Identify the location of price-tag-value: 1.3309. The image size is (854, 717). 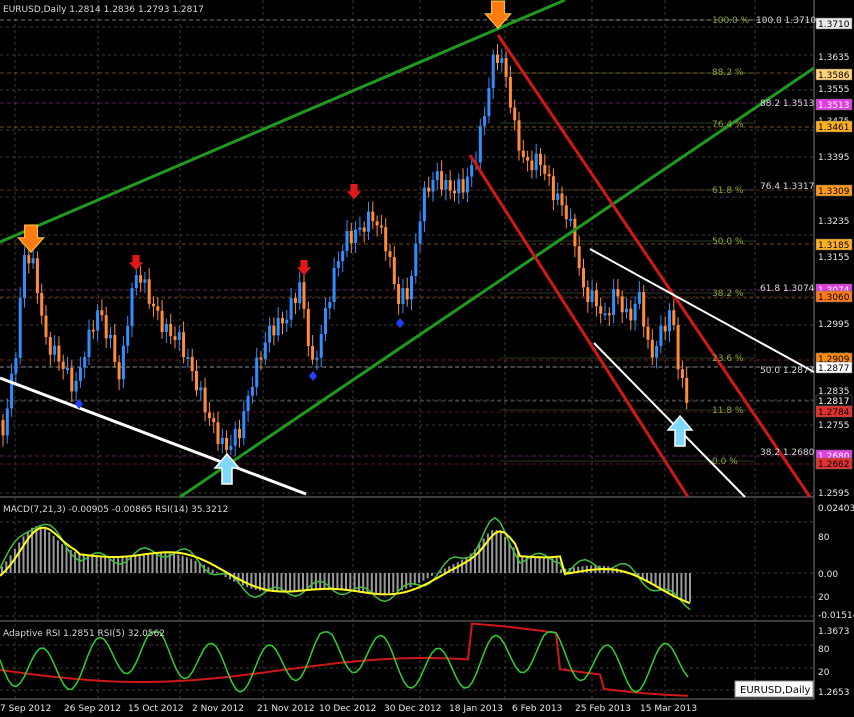
(834, 192).